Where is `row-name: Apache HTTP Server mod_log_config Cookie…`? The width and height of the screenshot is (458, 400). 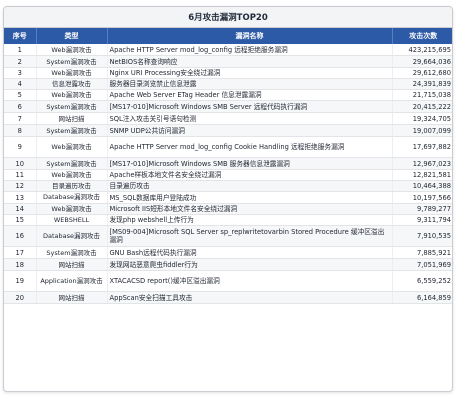 row-name: Apache HTTP Server mod_log_config Cookie… is located at coordinates (250, 147).